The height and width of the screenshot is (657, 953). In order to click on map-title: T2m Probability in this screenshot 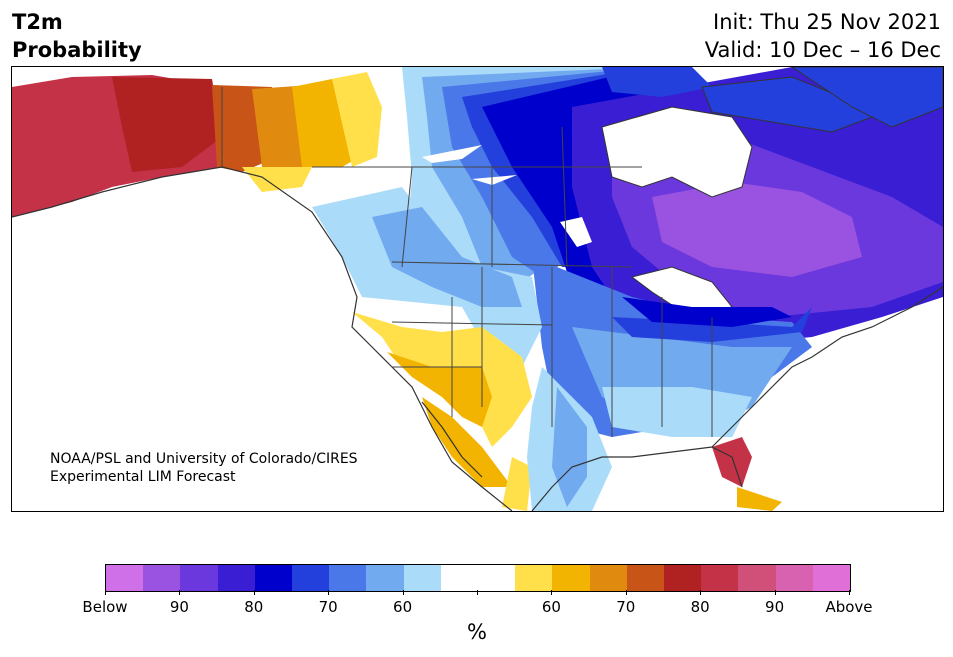, I will do `click(77, 36)`.